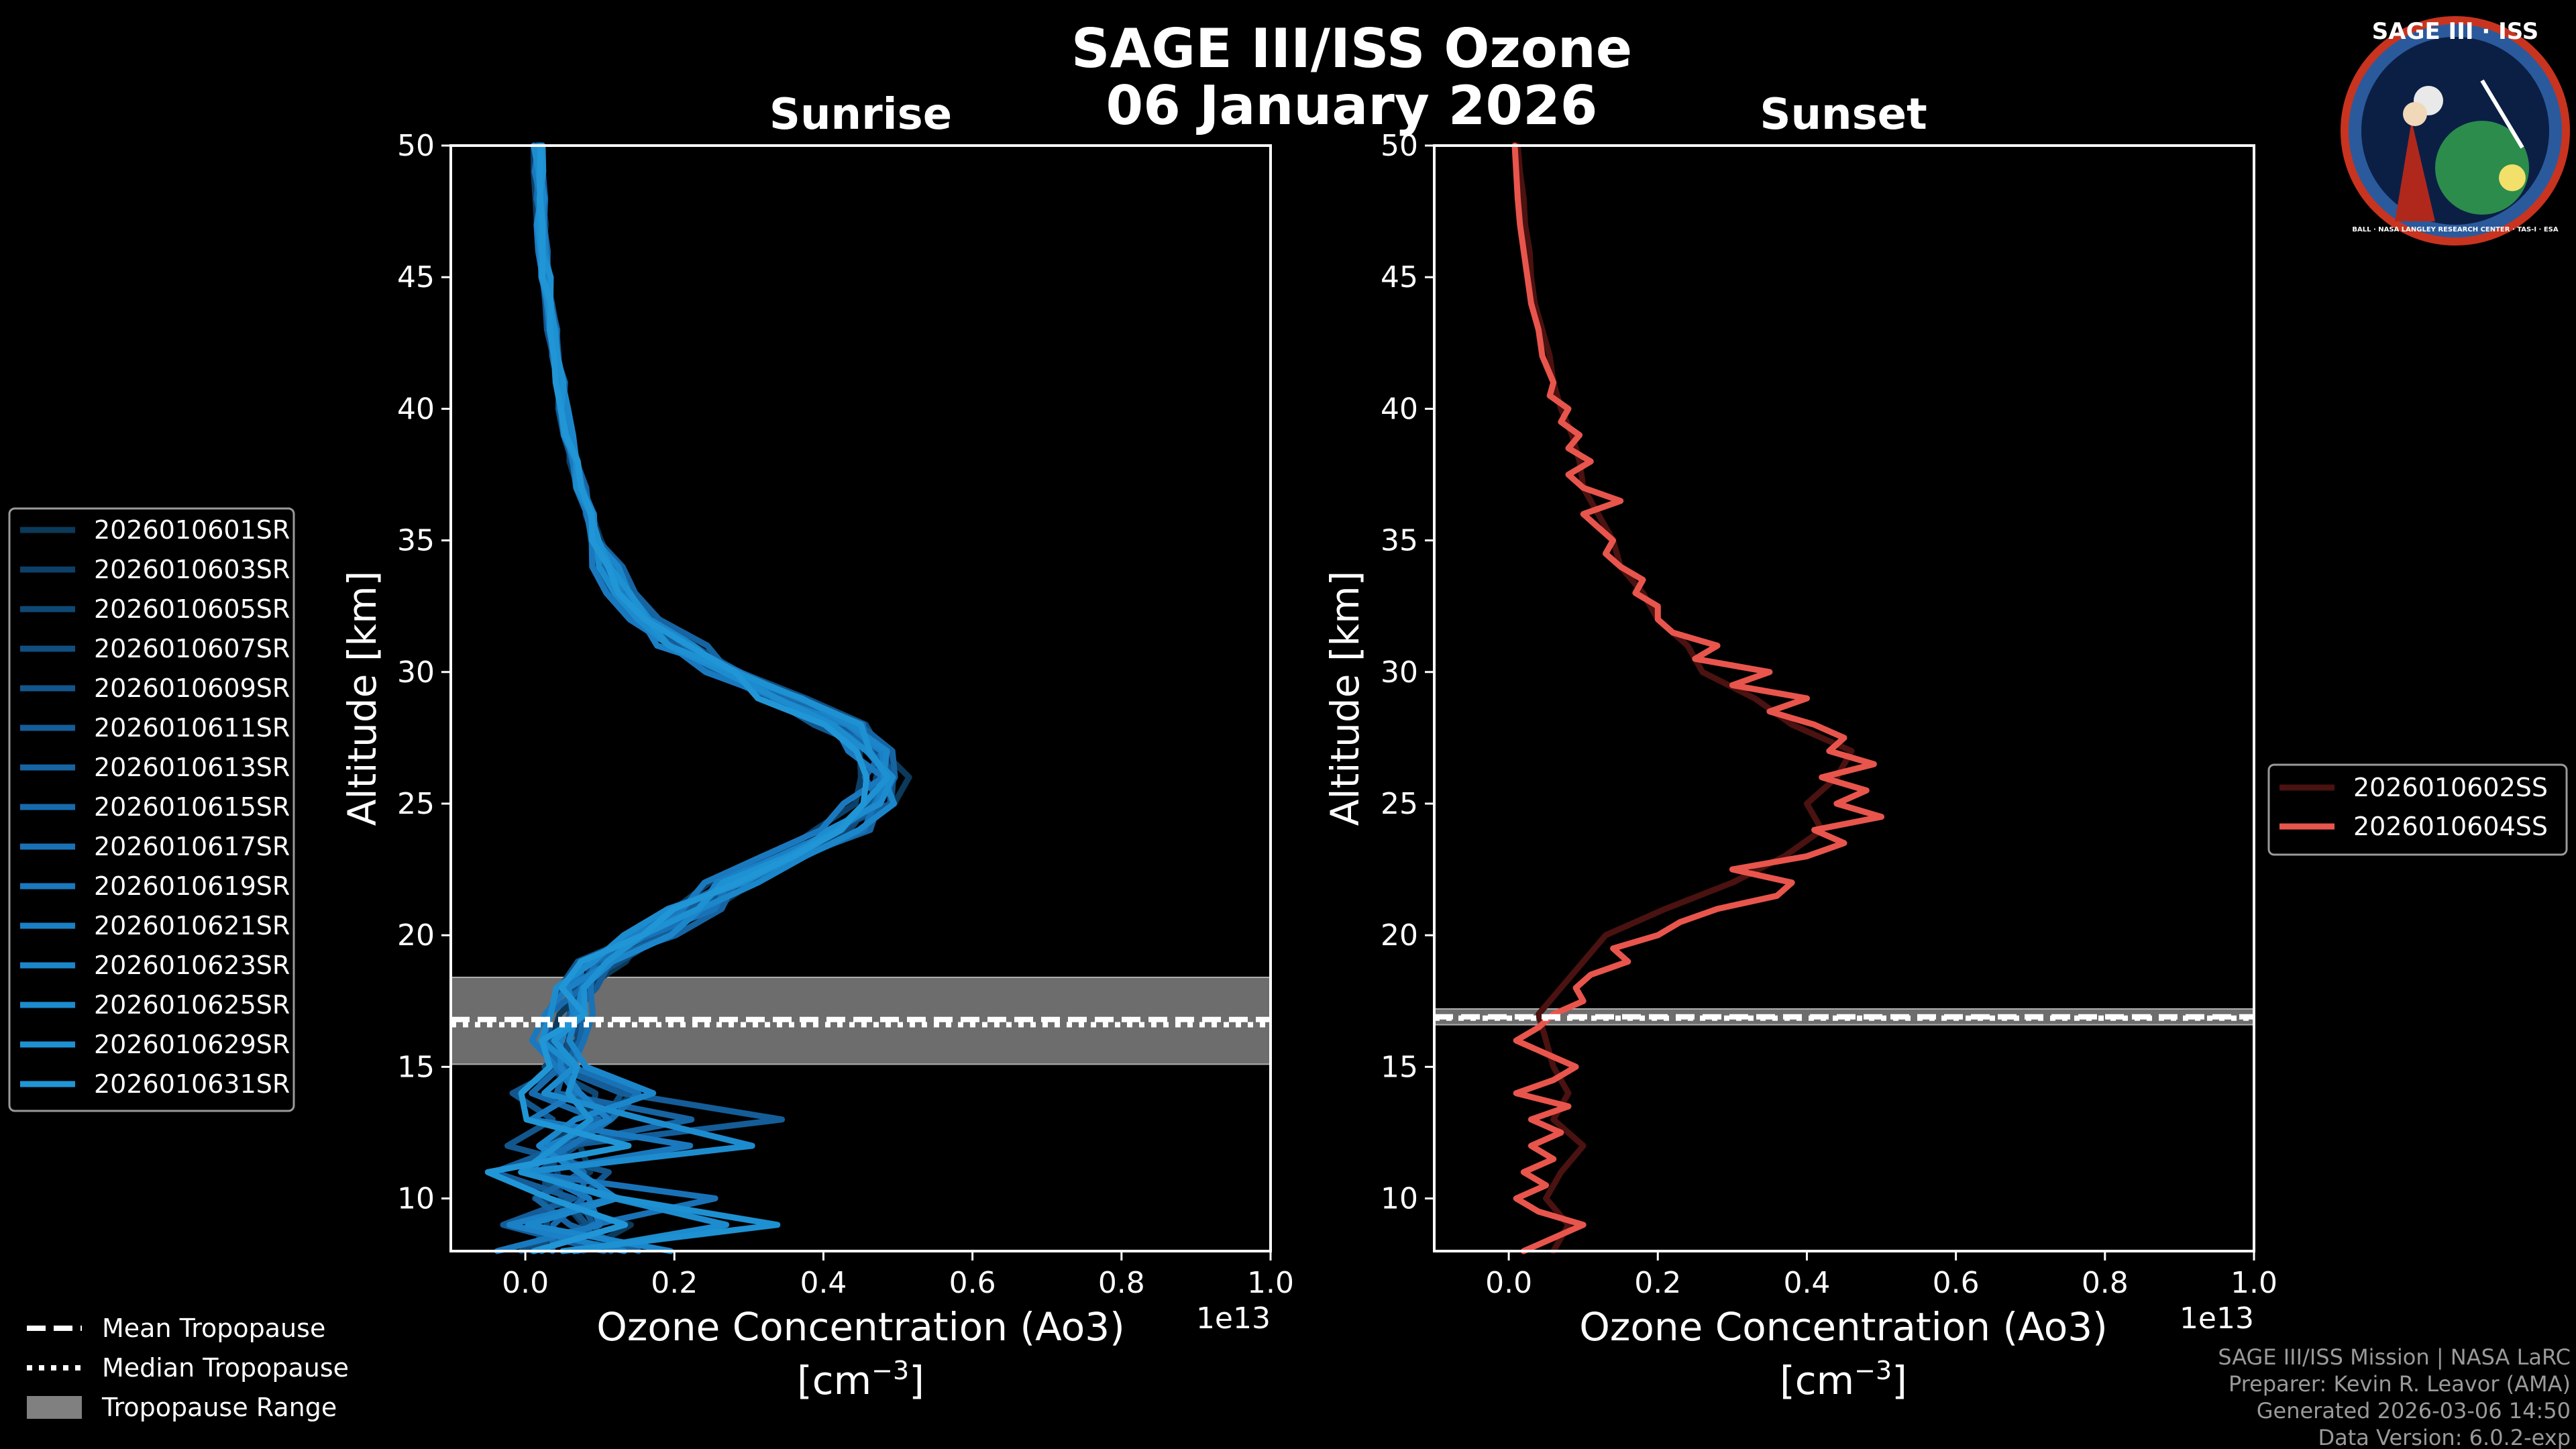 This screenshot has width=2576, height=1449. What do you see at coordinates (416, 146) in the screenshot?
I see `sunrise-ytick-label: 50` at bounding box center [416, 146].